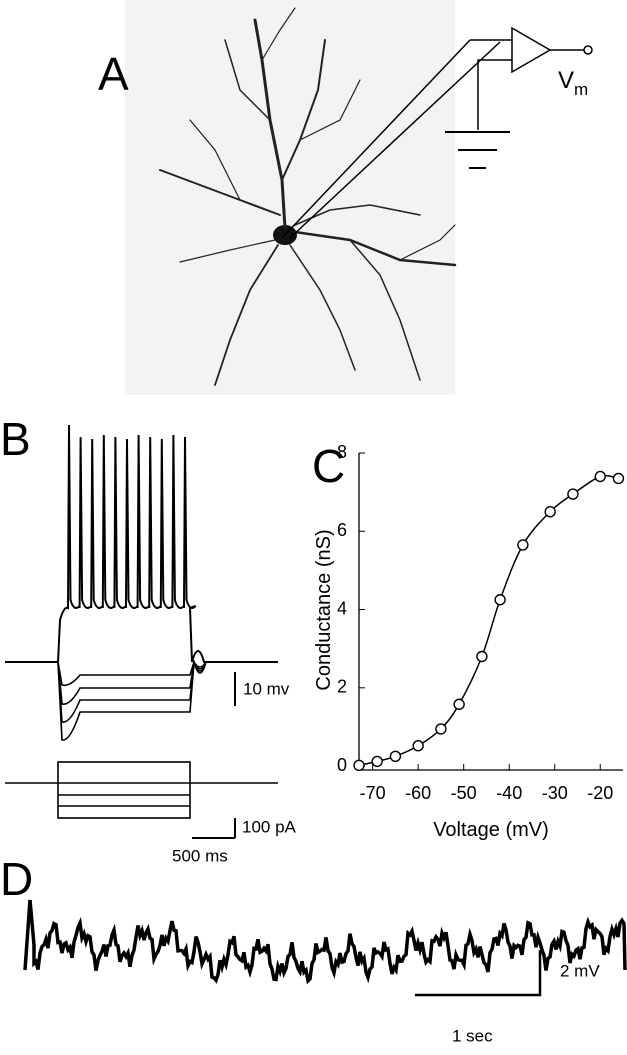  What do you see at coordinates (437, 132) in the screenshot?
I see `recording-setup` at bounding box center [437, 132].